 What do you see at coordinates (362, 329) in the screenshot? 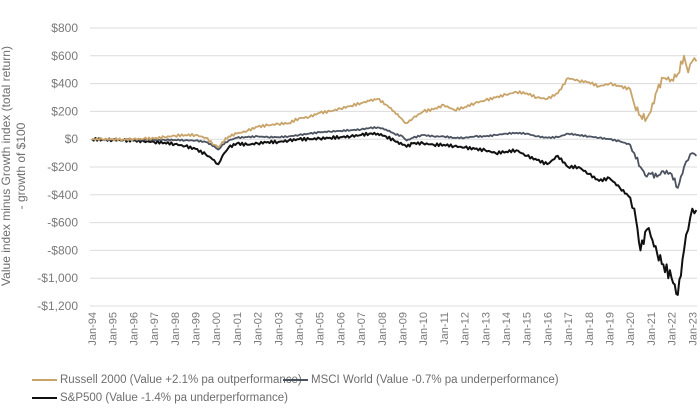
I see `x-tick-label: Jan-07` at bounding box center [362, 329].